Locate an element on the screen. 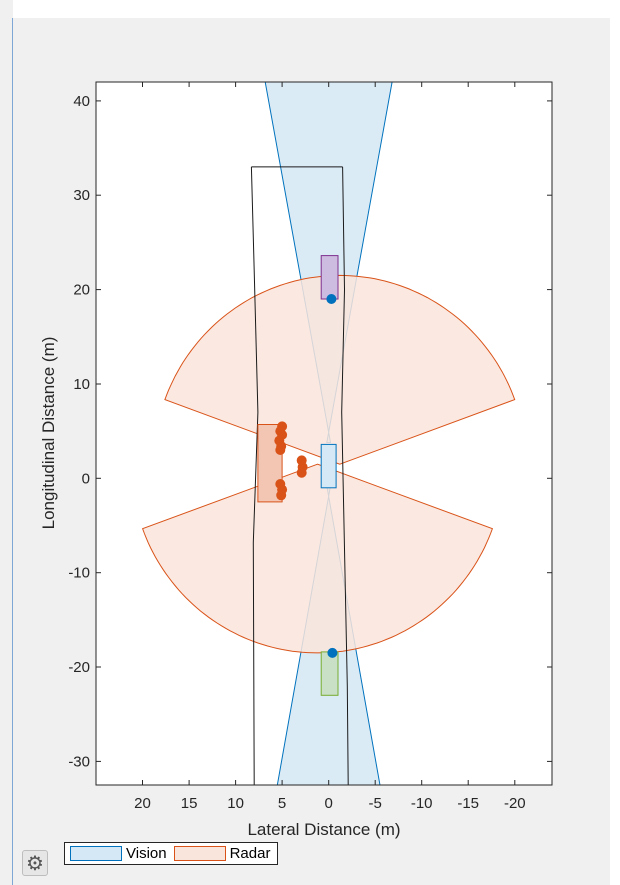 This screenshot has height=885, width=620. legend-swatch-radar is located at coordinates (199, 853).